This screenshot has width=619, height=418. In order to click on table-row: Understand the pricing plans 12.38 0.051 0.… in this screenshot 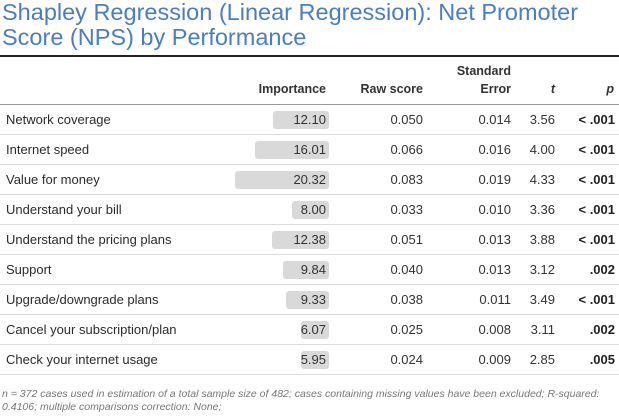, I will do `click(309, 240)`.